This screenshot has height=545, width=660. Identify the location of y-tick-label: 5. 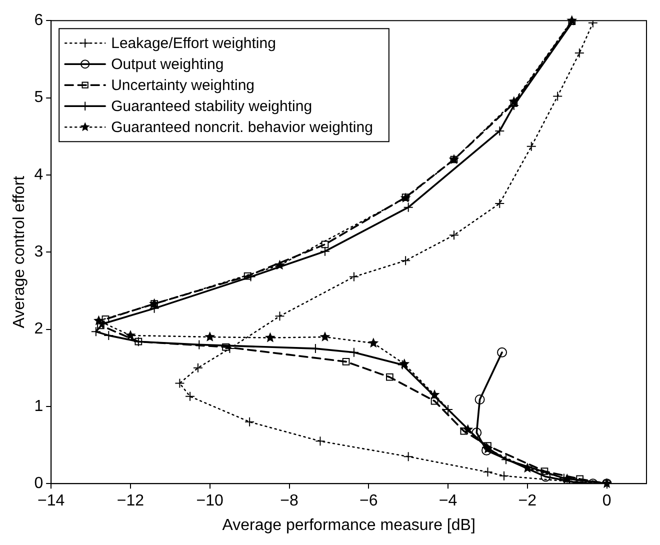
(39, 97).